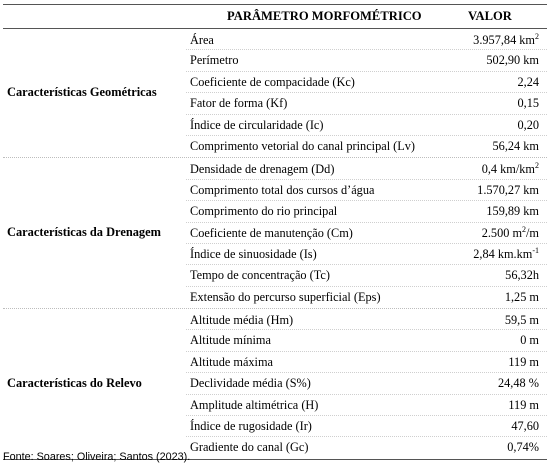 The image size is (550, 467). I want to click on table-row: Comprimento do rio principal 159,89 km, so click(275, 212).